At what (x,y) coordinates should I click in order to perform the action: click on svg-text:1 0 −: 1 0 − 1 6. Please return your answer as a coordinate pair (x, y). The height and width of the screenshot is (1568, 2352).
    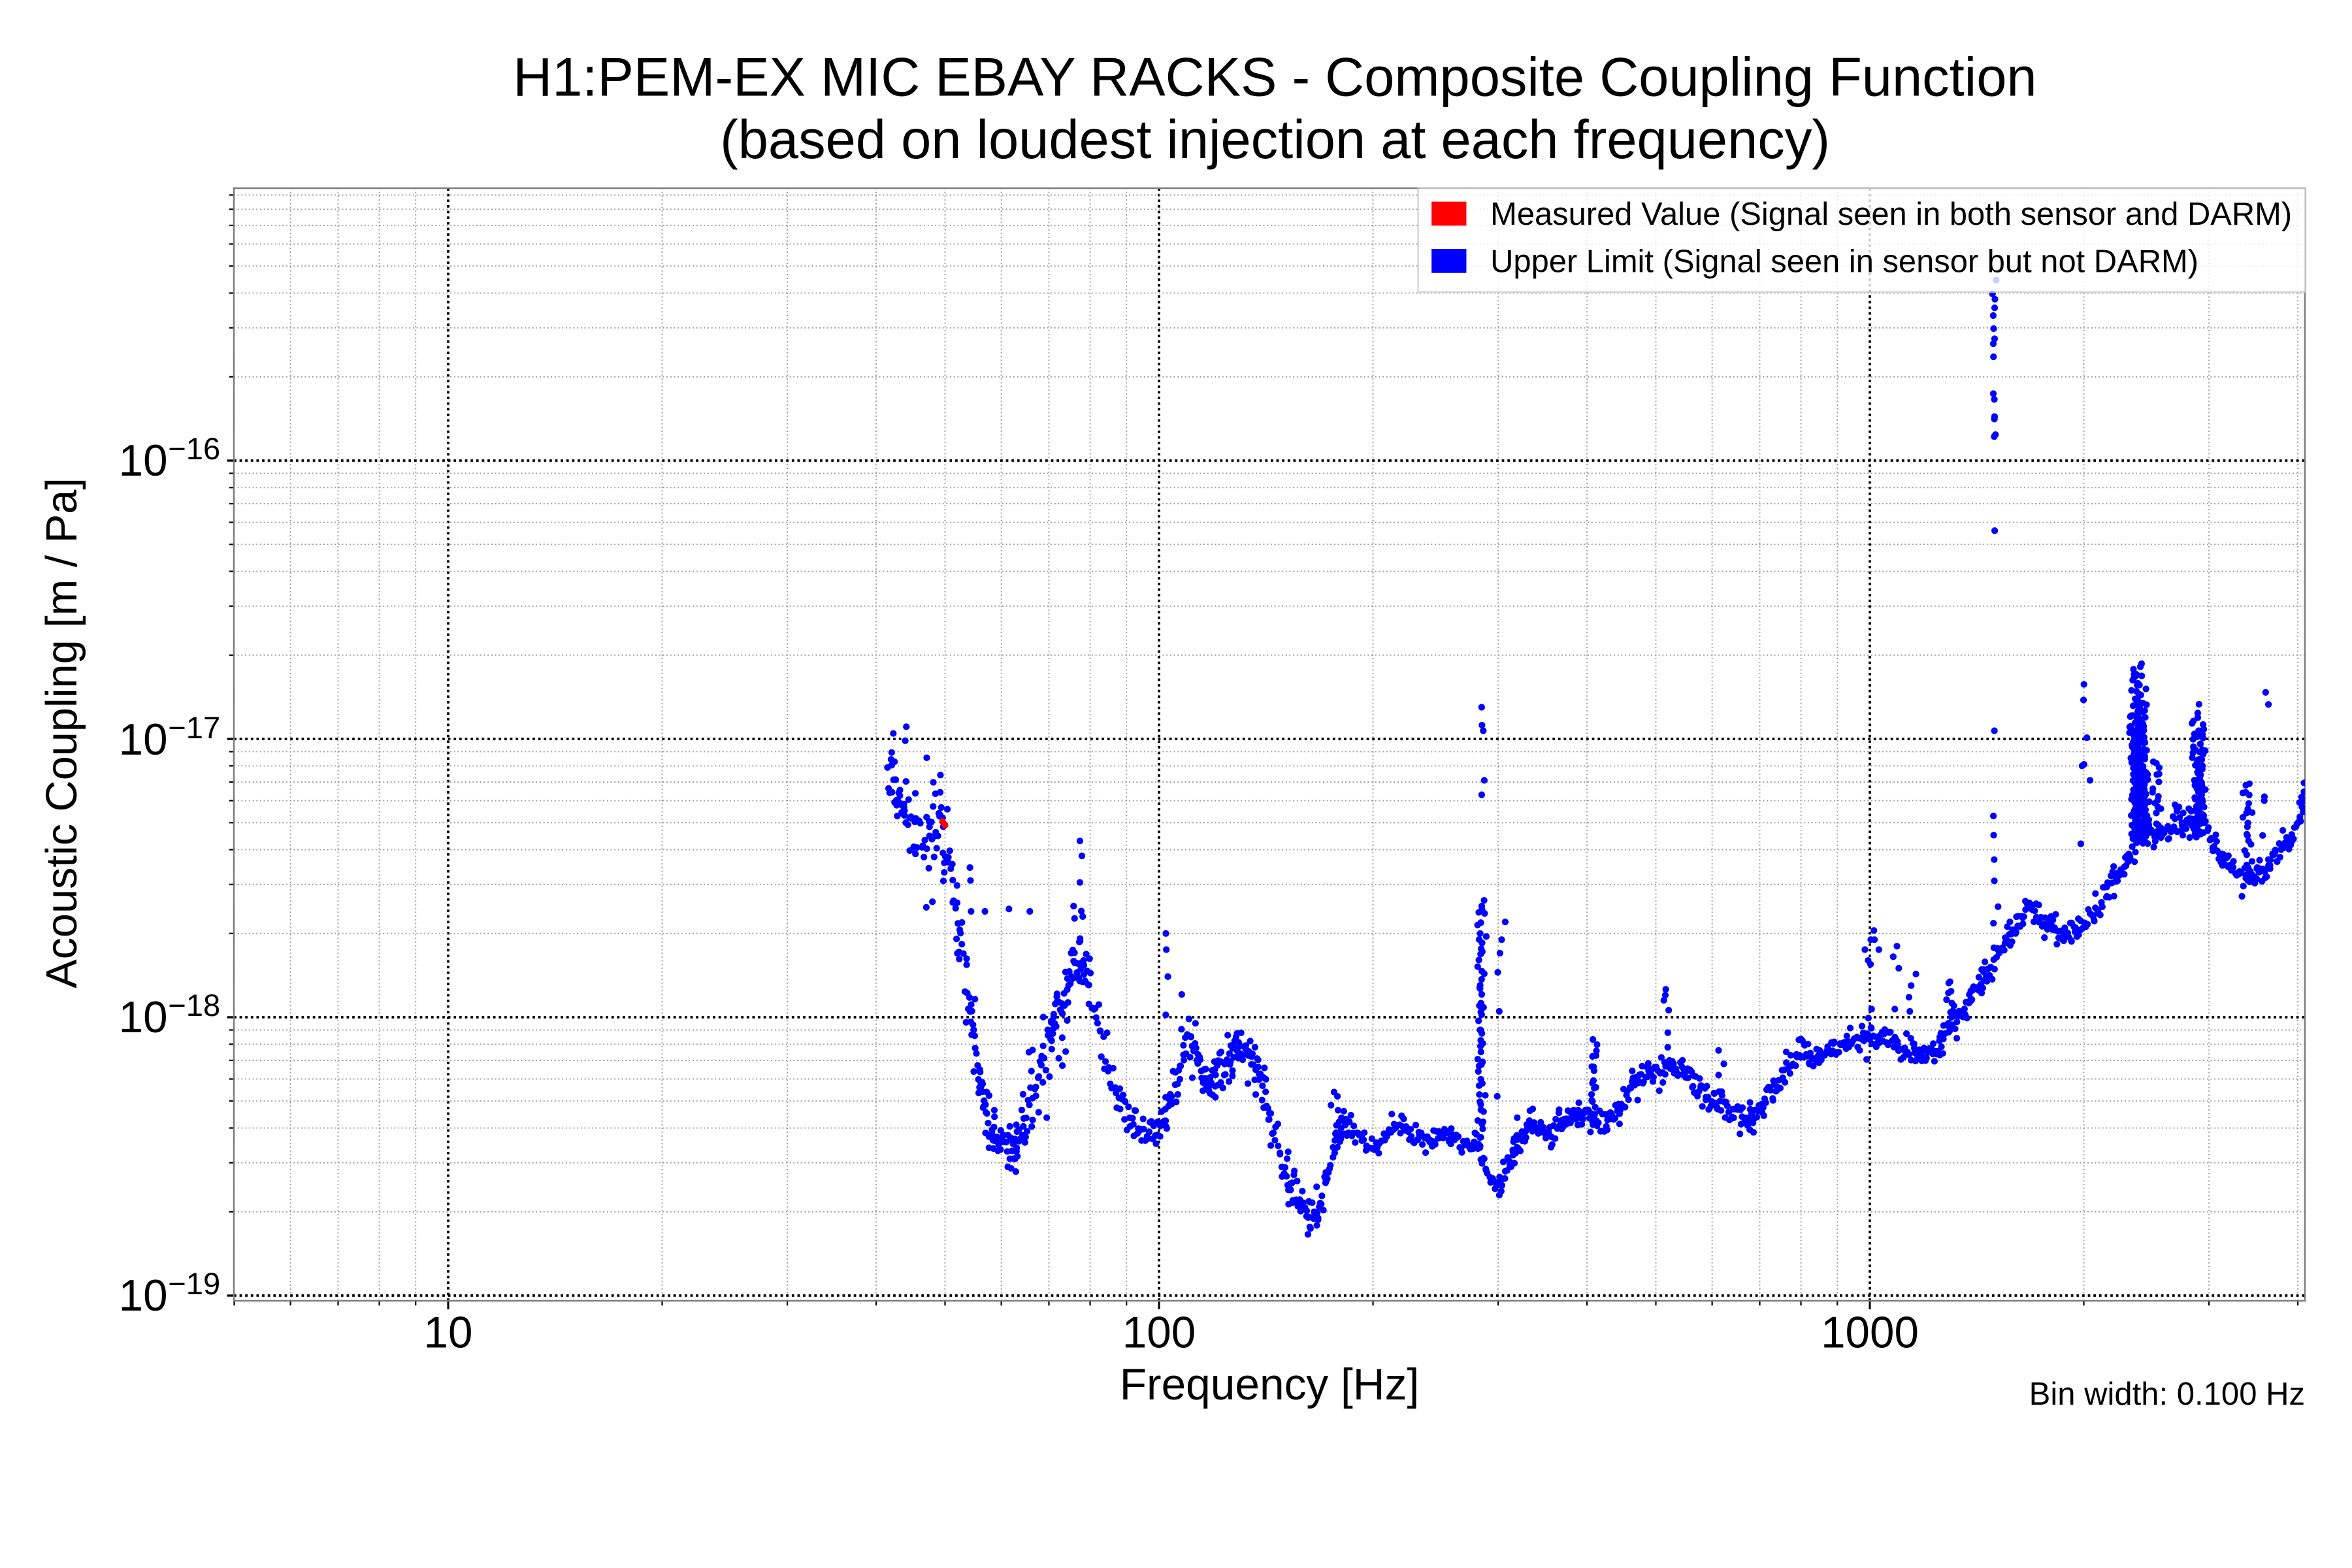
    Looking at the image, I should click on (170, 458).